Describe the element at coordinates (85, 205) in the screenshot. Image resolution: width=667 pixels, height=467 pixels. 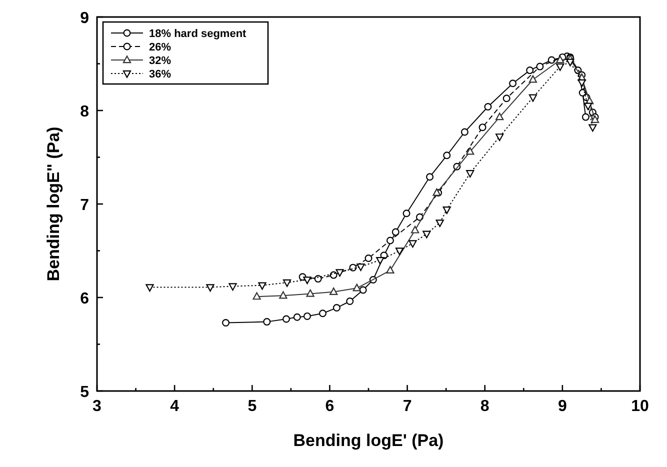
I see `y-tick-label: 7` at that location.